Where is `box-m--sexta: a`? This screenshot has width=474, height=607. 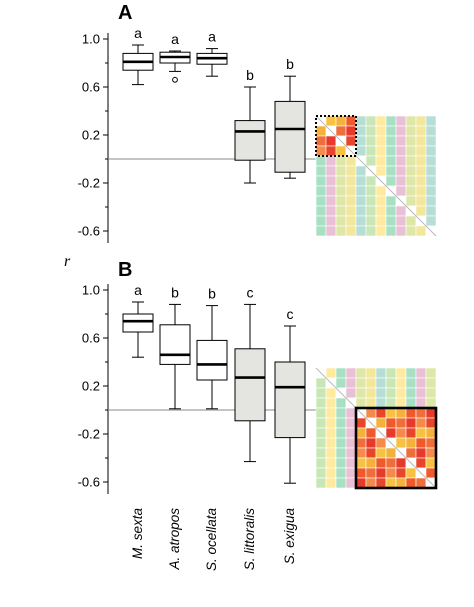
box-m--sexta: a is located at coordinates (138, 55).